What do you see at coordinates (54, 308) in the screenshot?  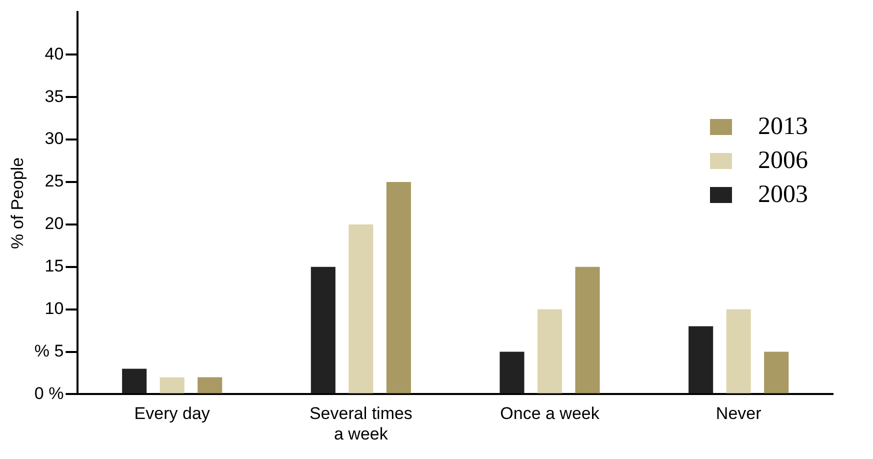 I see `y-tick-label: 10` at bounding box center [54, 308].